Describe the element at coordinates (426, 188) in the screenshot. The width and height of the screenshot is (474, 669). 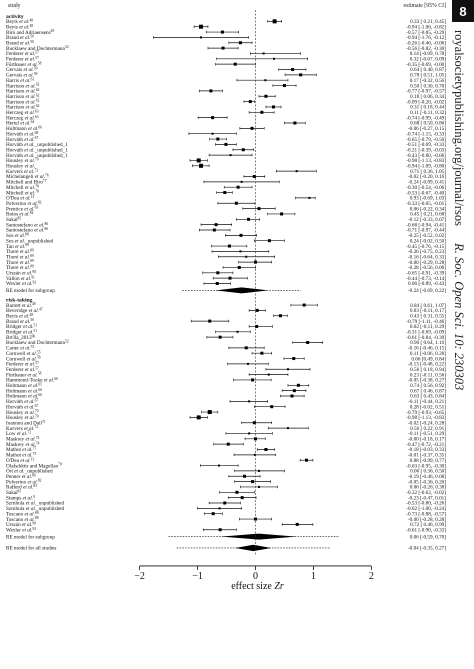
I see `estimate-ci-text: -0.30 [-0.54, -0.06]` at that location.